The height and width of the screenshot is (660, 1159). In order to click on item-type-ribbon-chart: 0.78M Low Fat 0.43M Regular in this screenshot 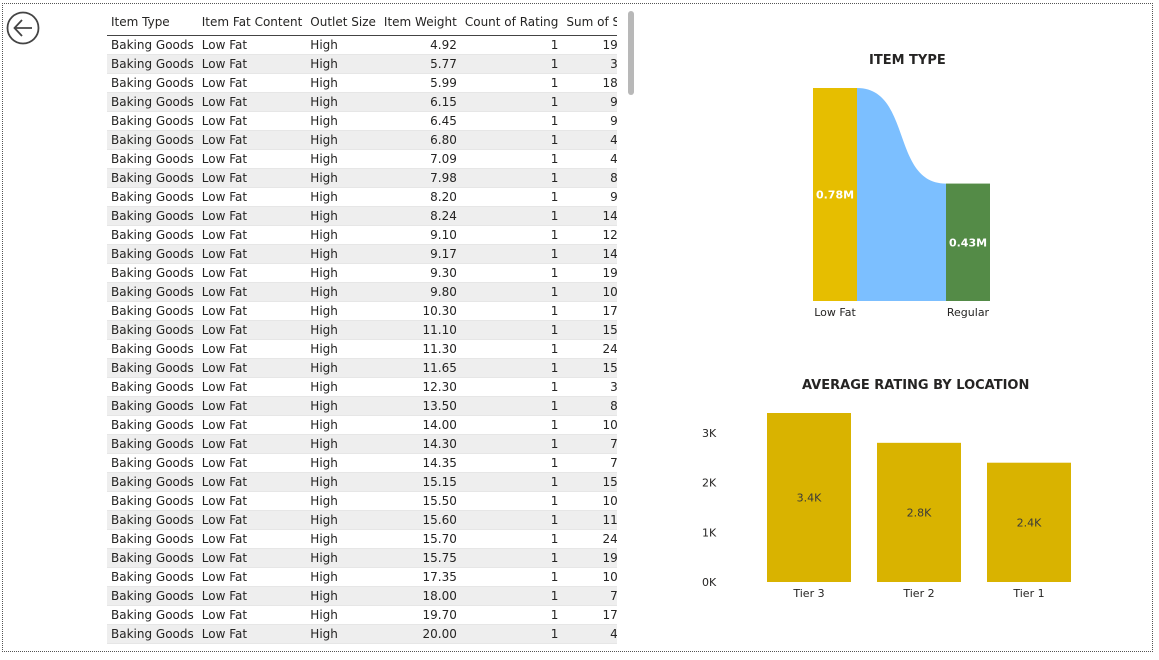, I will do `click(905, 202)`.